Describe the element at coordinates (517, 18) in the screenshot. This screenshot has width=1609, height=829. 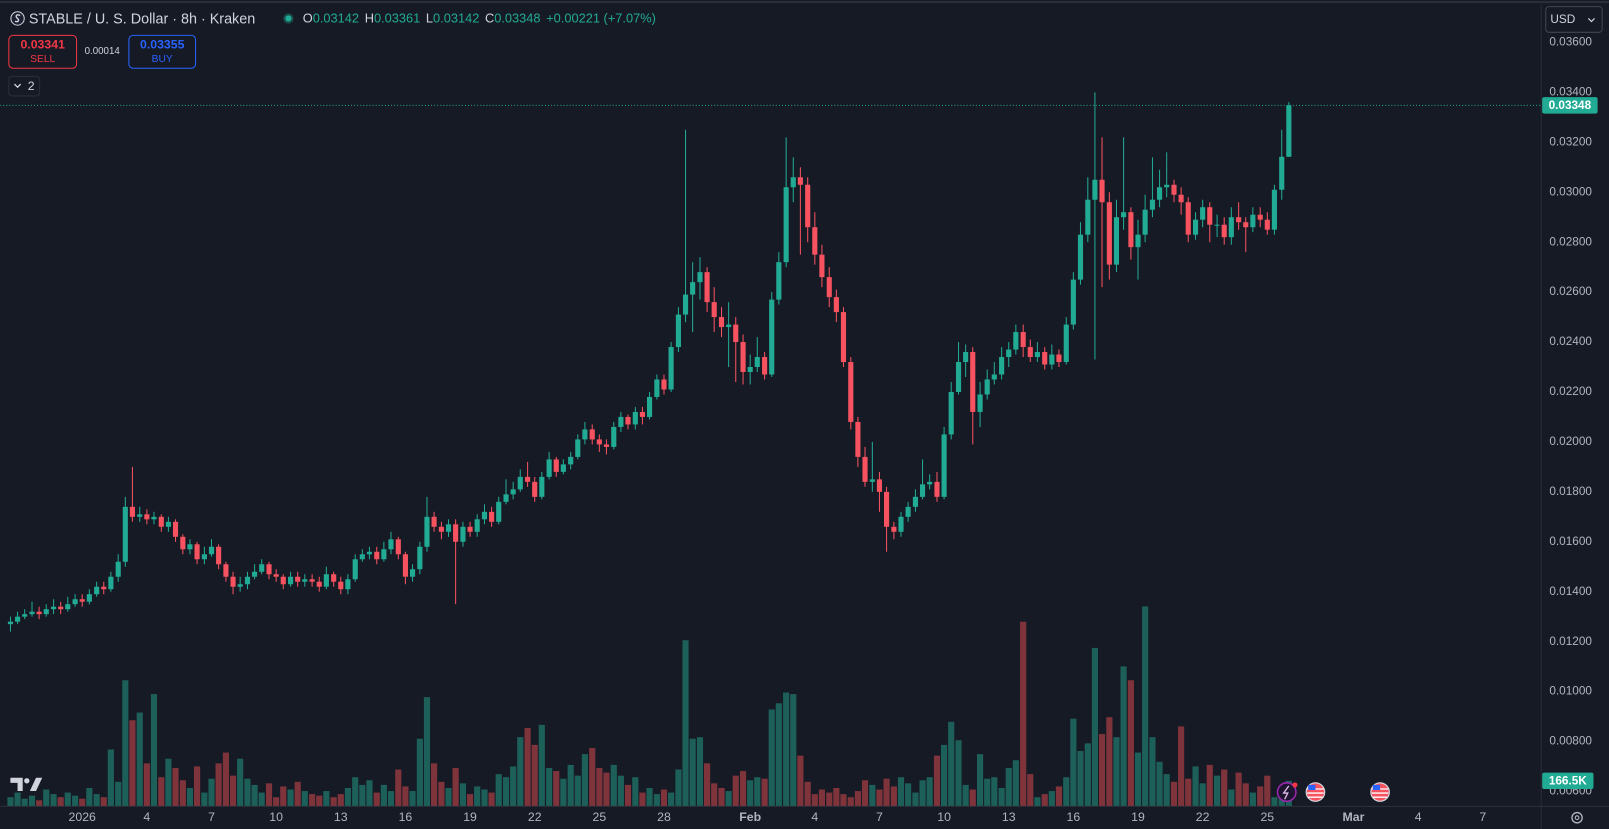
I see `ohlc-value: 0.03348` at that location.